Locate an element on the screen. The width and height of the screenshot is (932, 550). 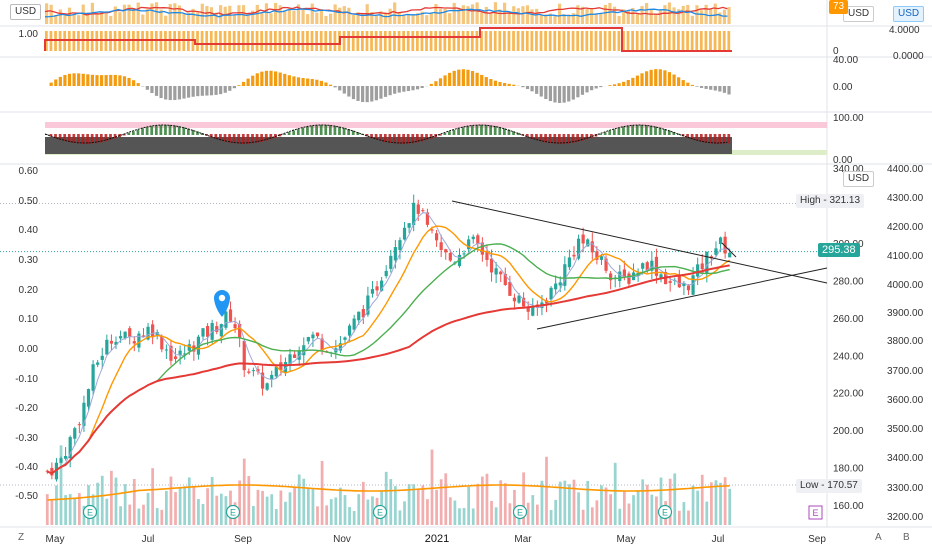
earnings-upcoming-label: E is located at coordinates (815, 513).